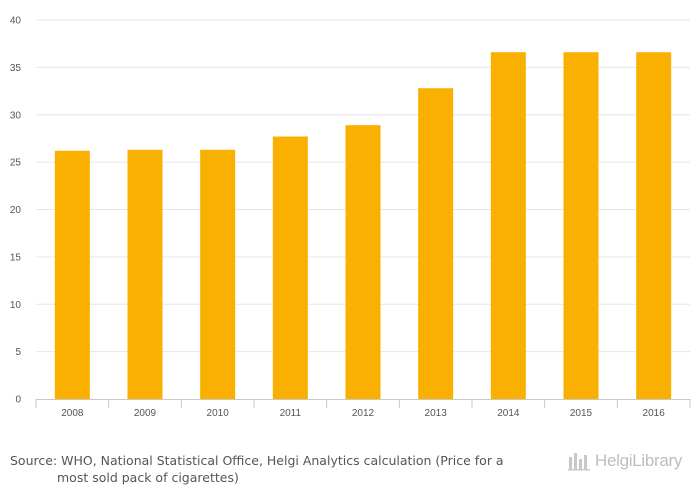 This screenshot has width=700, height=500. Describe the element at coordinates (72, 274) in the screenshot. I see `bar-2008` at that location.